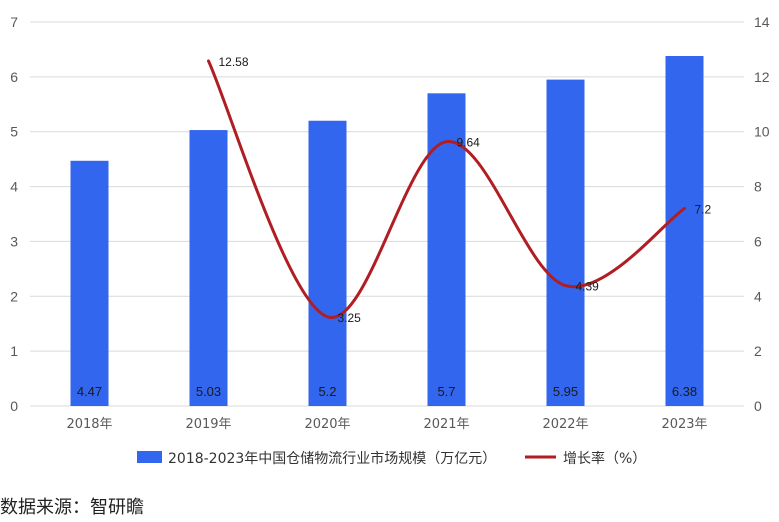  I want to click on x-tick-label: 2018年, so click(89, 424).